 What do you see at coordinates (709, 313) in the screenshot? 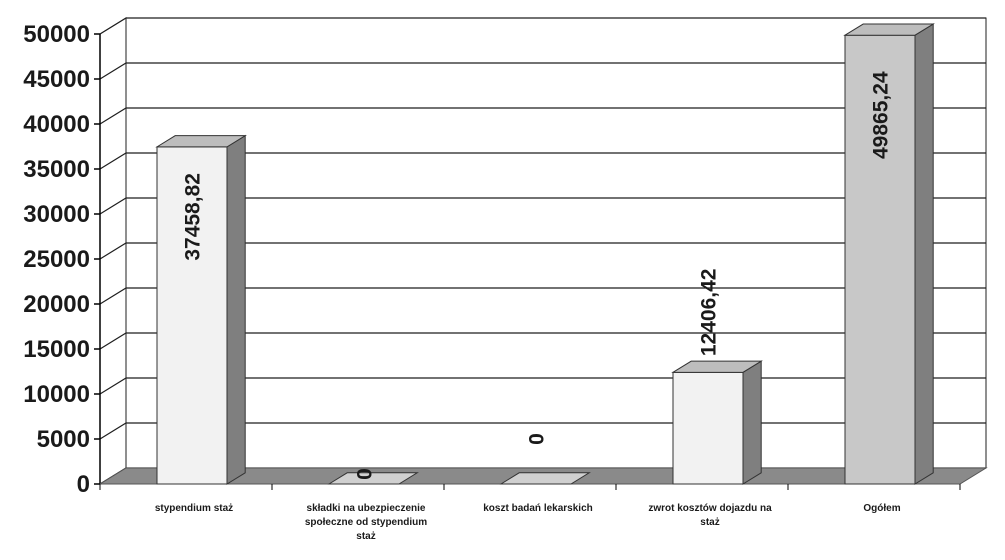
I see `data-label: 12406,42` at bounding box center [709, 313].